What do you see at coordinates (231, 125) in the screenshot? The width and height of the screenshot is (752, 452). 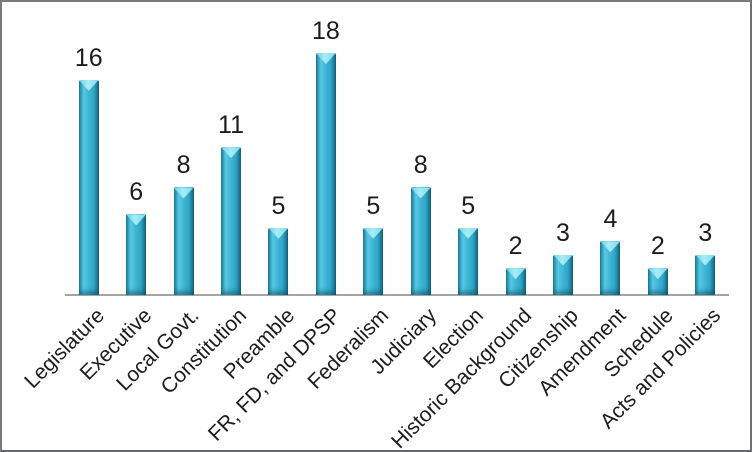 I see `bar-value-label: 11` at bounding box center [231, 125].